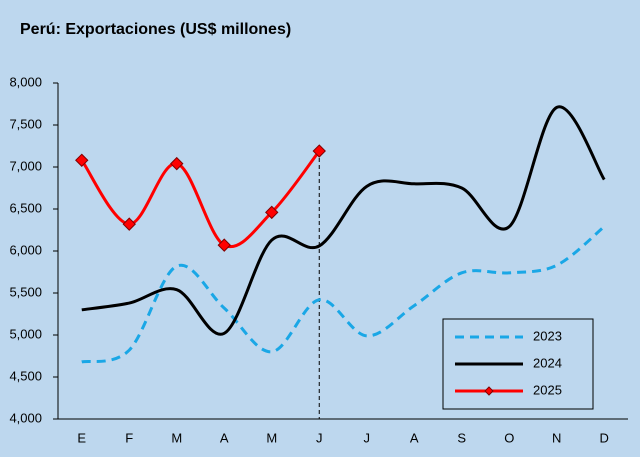 The height and width of the screenshot is (457, 640). What do you see at coordinates (25, 207) in the screenshot?
I see `y-tick-label: 6,500` at bounding box center [25, 207].